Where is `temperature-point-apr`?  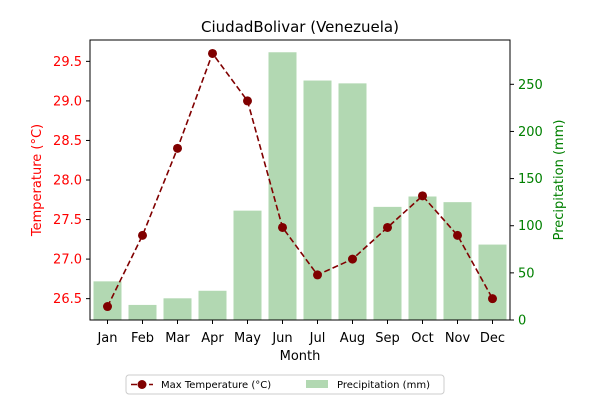
temperature-point-apr is located at coordinates (212, 53).